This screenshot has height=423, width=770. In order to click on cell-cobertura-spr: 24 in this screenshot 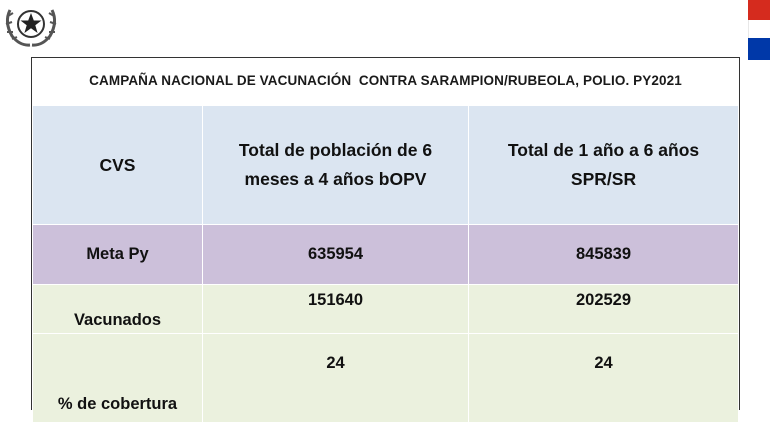, I will do `click(603, 378)`.